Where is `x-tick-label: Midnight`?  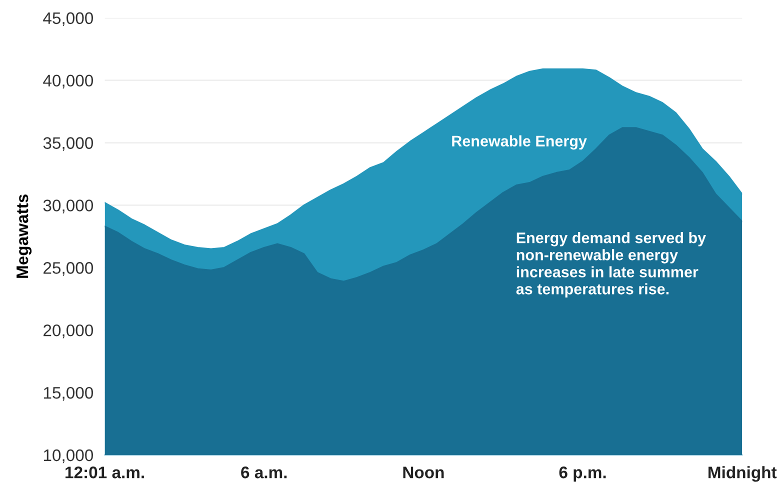 x-tick-label: Midnight is located at coordinates (742, 474).